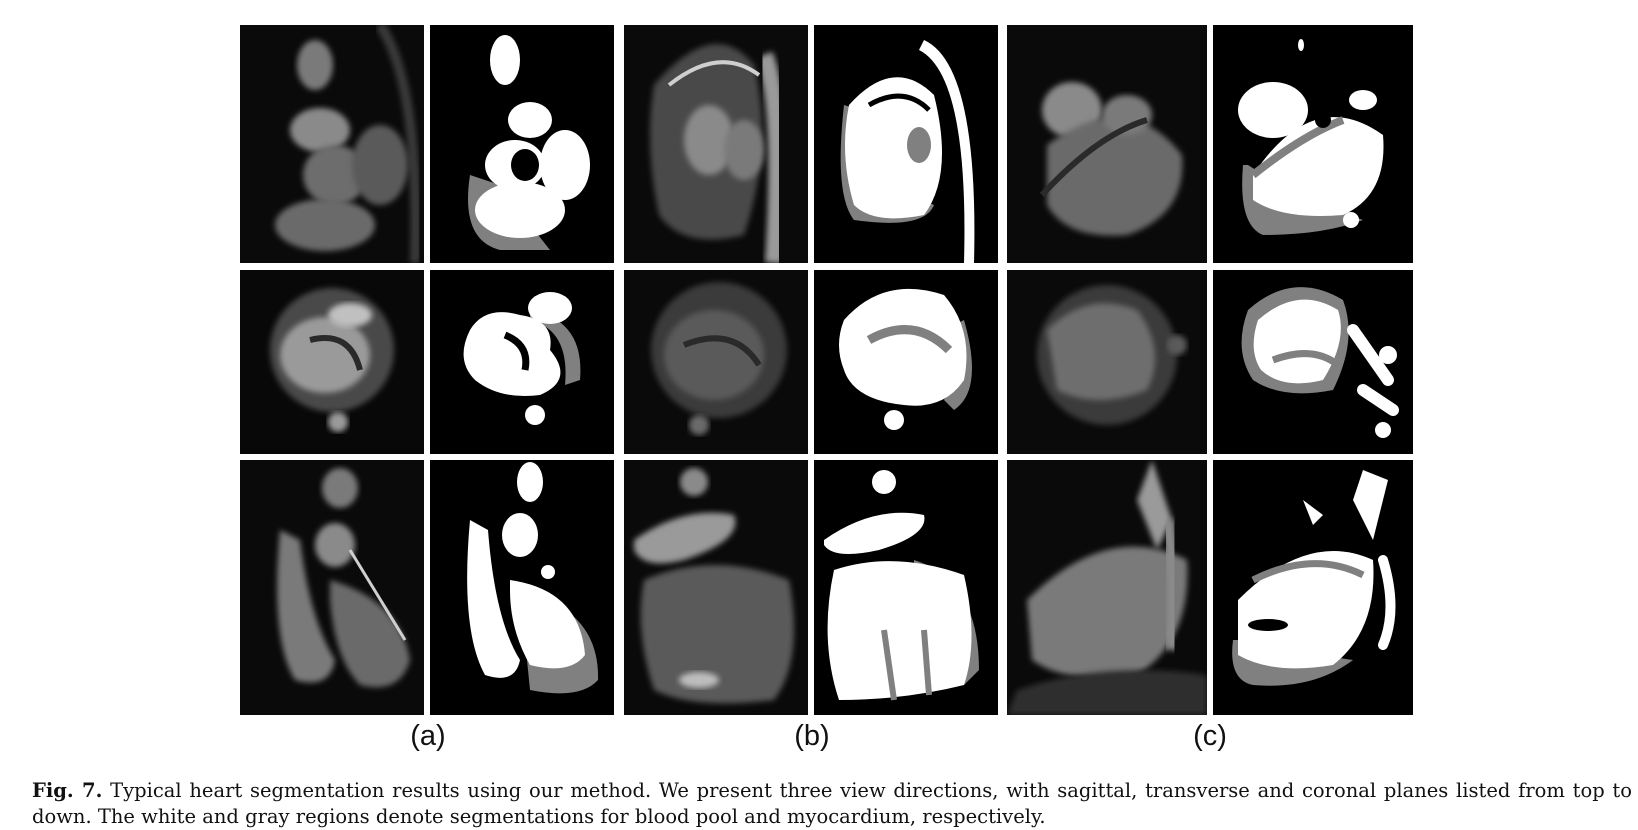 The height and width of the screenshot is (830, 1638). I want to click on mri-a-sagittal, so click(332, 144).